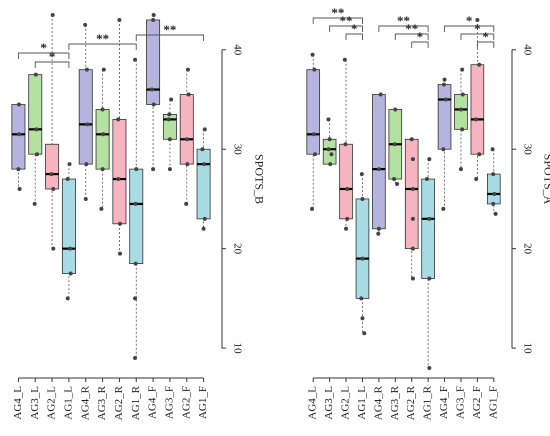 The image size is (550, 436). What do you see at coordinates (52, 403) in the screenshot?
I see `x-tick-label: AG2_L` at bounding box center [52, 403].